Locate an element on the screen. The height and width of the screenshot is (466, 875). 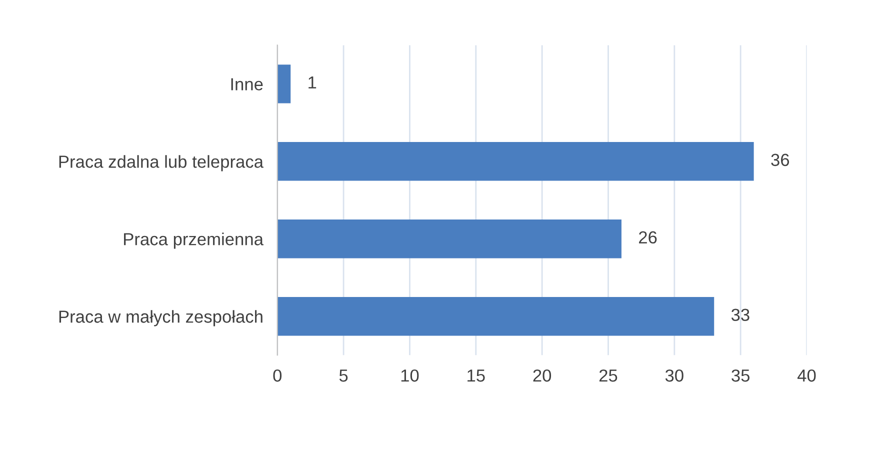
x-tick-label: 5 is located at coordinates (343, 376).